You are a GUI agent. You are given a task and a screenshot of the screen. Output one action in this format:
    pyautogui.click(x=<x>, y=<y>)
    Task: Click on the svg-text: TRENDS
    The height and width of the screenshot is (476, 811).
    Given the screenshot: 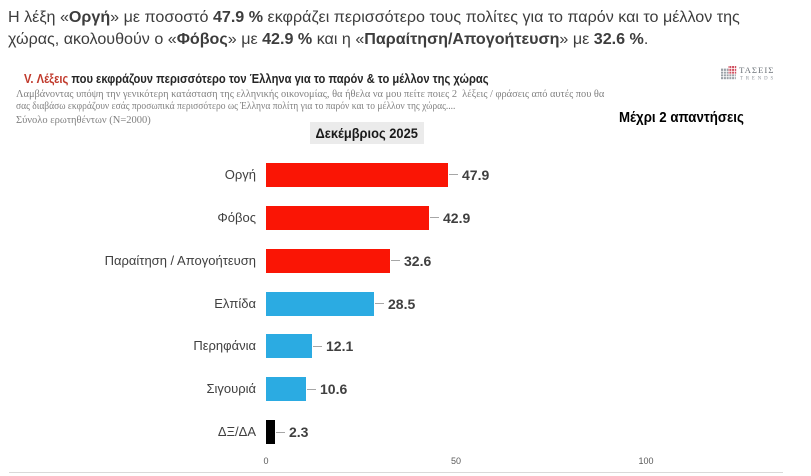 What is the action you would take?
    pyautogui.click(x=758, y=79)
    